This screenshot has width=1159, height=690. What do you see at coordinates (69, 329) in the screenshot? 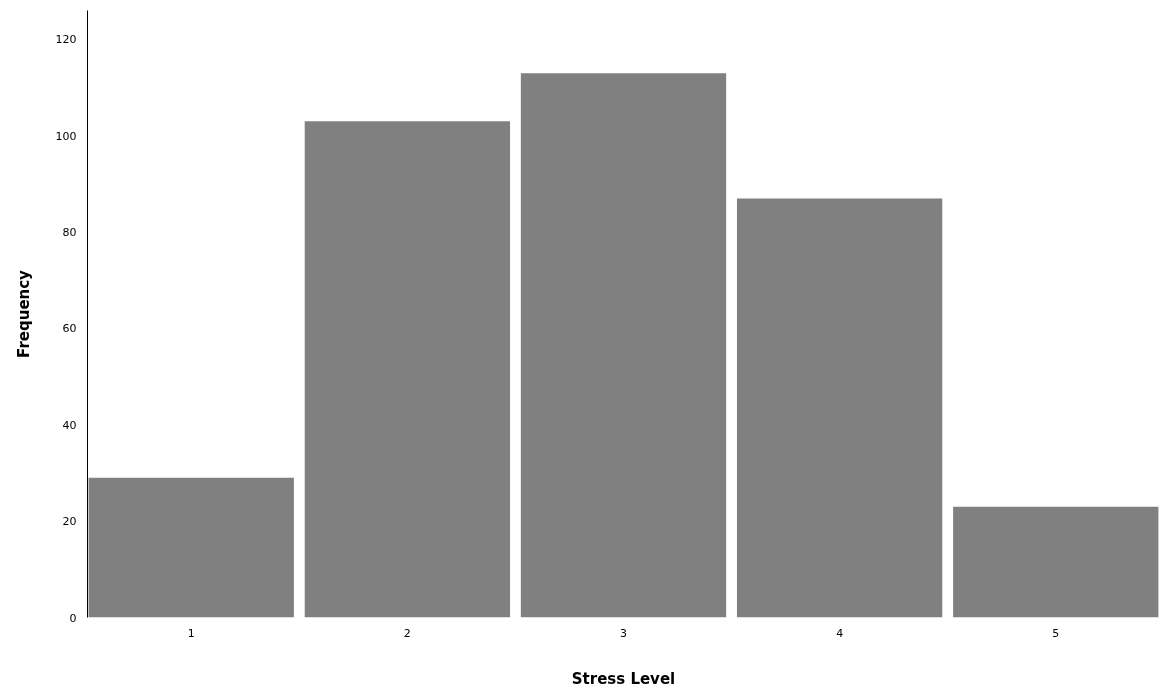
I see `y-tick-label: 60` at bounding box center [69, 329].